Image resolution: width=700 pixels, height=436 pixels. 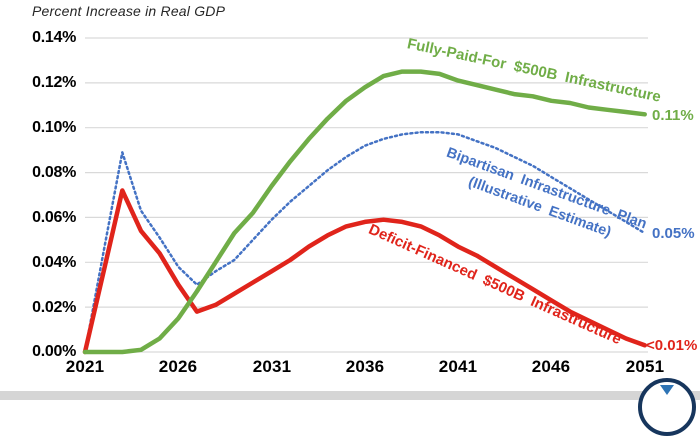 What do you see at coordinates (673, 233) in the screenshot?
I see `end-value-label-blue: 0.05%` at bounding box center [673, 233].